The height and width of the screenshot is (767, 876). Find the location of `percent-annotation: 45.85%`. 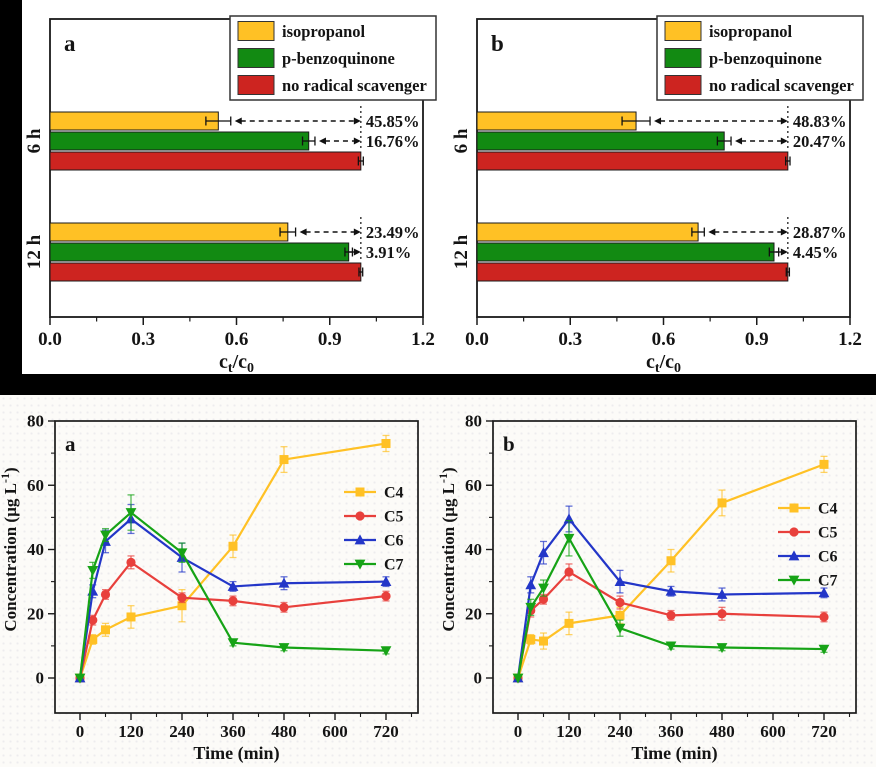

percent-annotation: 45.85% is located at coordinates (393, 121).